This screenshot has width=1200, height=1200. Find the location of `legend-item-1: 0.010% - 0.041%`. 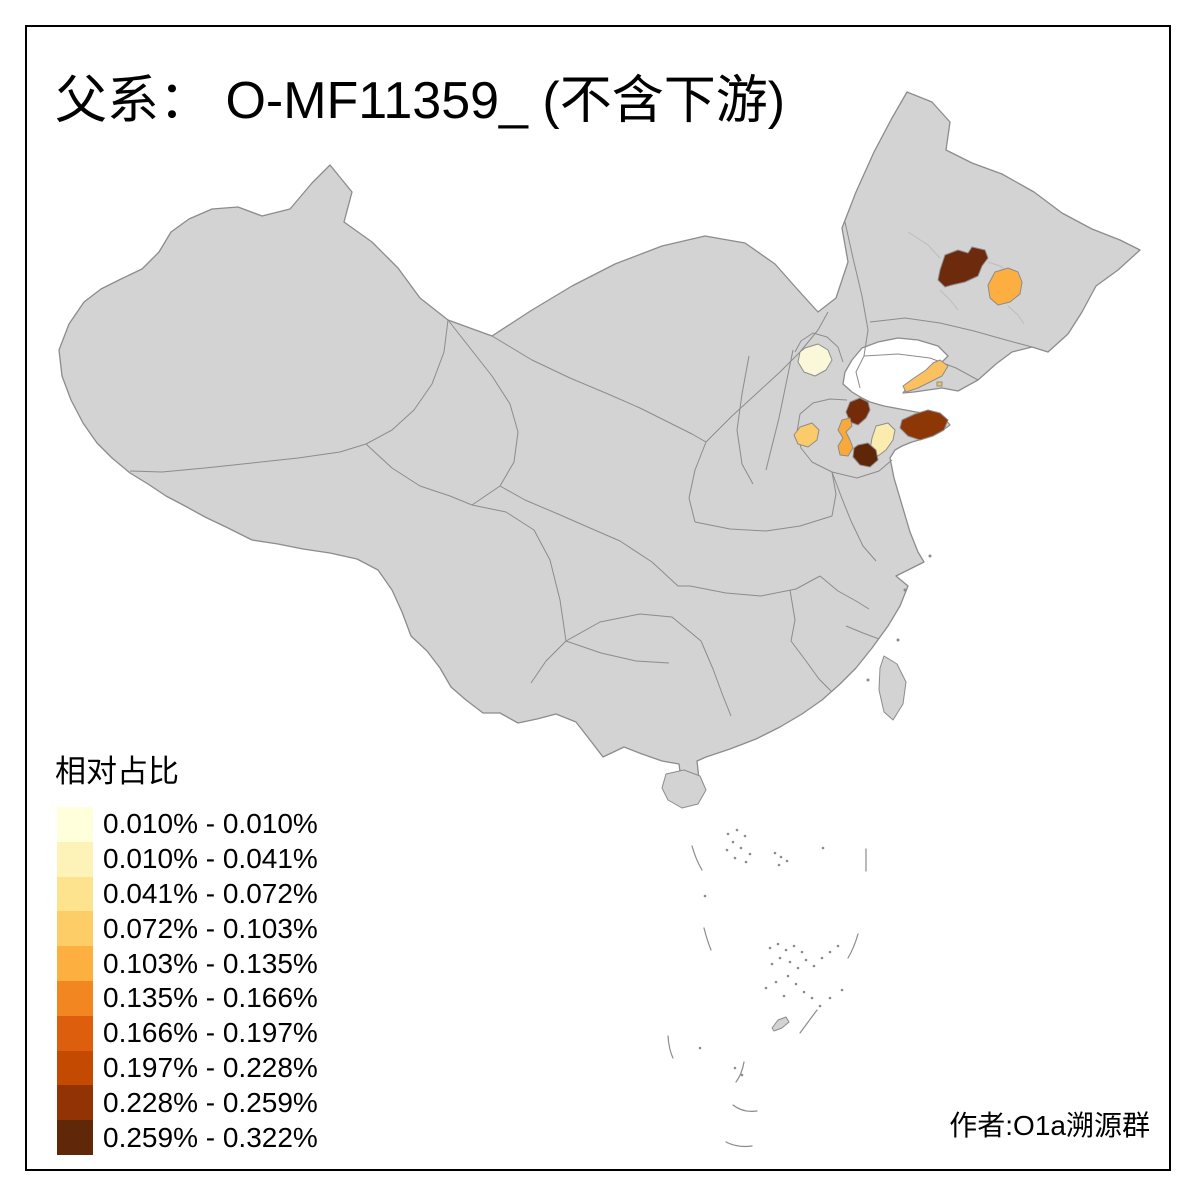

legend-item-1: 0.010% - 0.041% is located at coordinates (187, 859).